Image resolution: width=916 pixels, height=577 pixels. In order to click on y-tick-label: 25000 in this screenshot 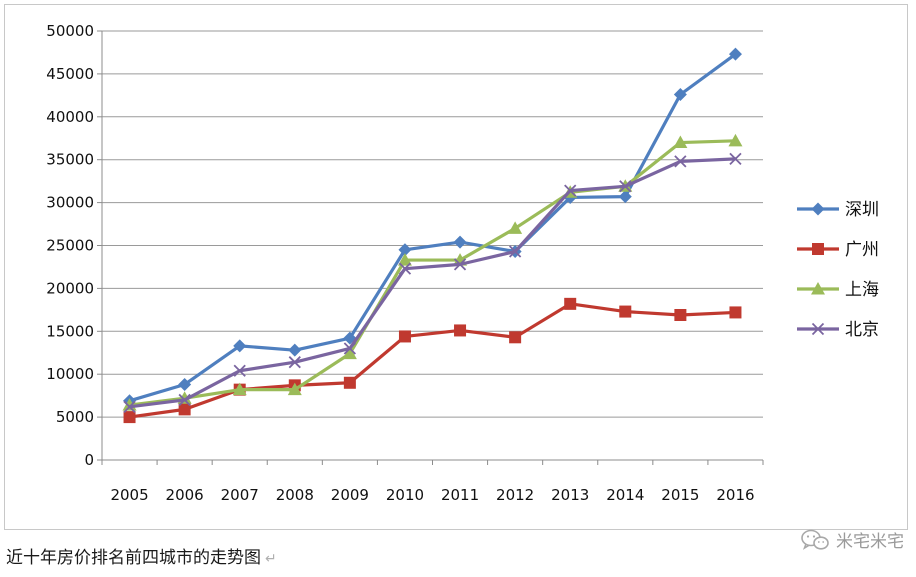, I will do `click(70, 246)`.